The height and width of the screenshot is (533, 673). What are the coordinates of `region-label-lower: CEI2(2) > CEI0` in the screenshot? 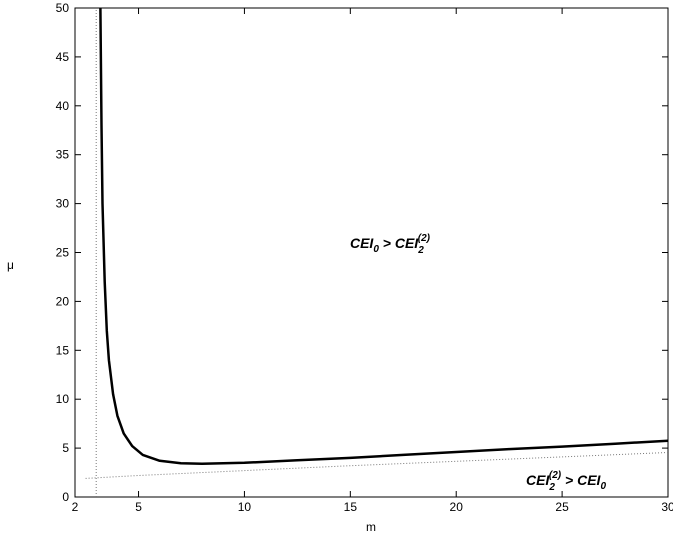 It's located at (566, 481).